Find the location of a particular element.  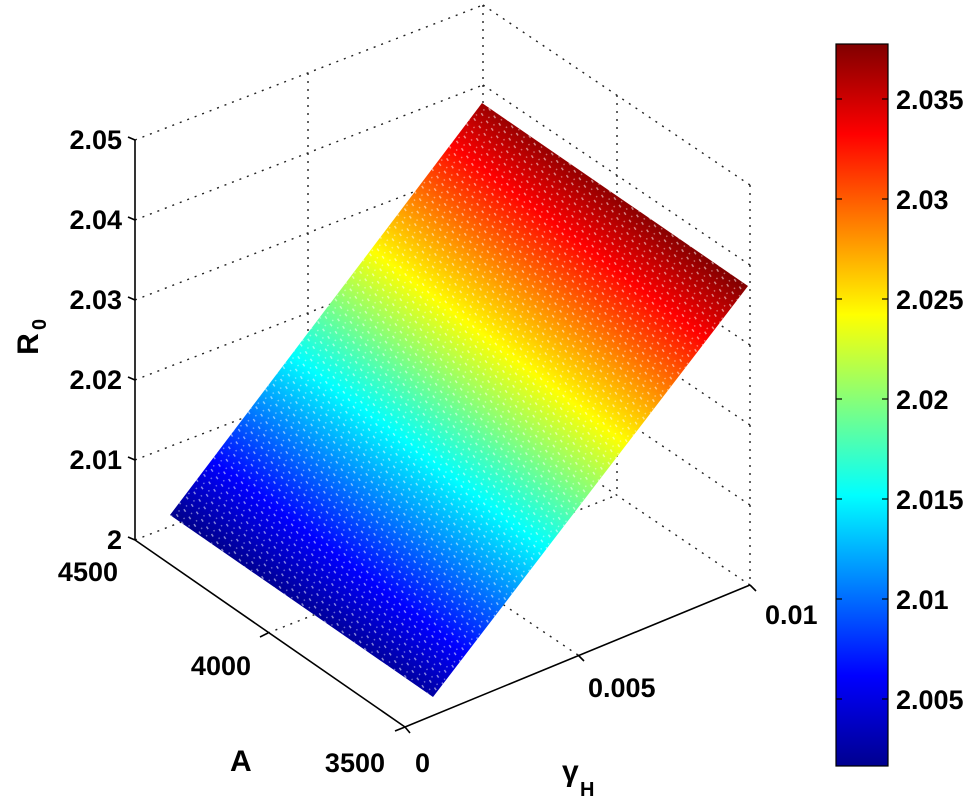

z-axis-label: R 0 is located at coordinates (31, 337).